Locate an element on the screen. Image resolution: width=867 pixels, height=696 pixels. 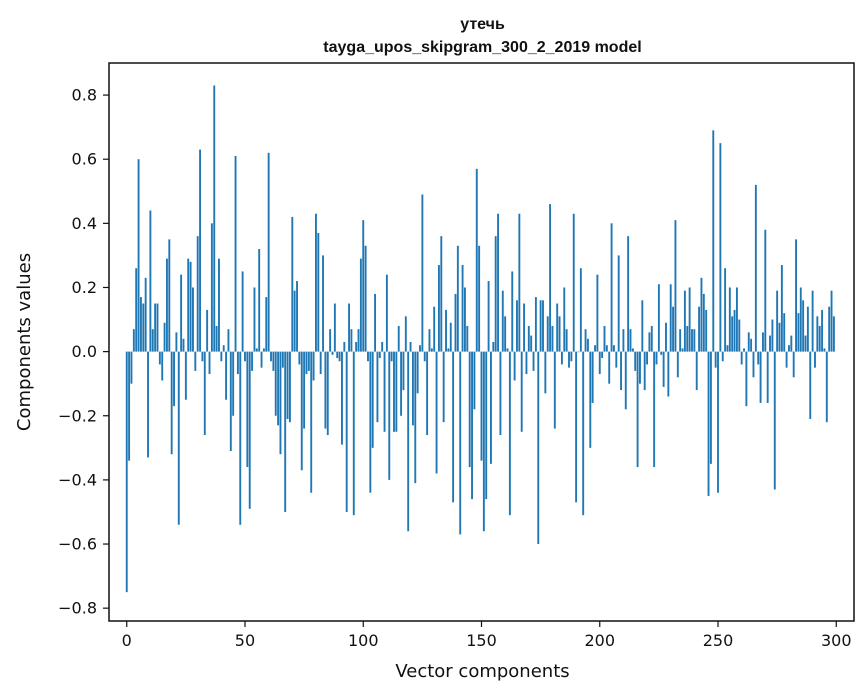
y-tick-label--0.8: −0.8 is located at coordinates (77, 608).